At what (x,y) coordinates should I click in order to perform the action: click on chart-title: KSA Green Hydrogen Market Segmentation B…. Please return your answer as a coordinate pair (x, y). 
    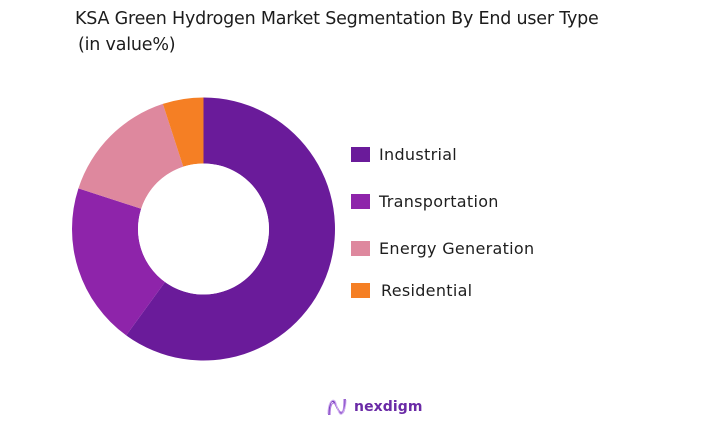
    Looking at the image, I should click on (337, 32).